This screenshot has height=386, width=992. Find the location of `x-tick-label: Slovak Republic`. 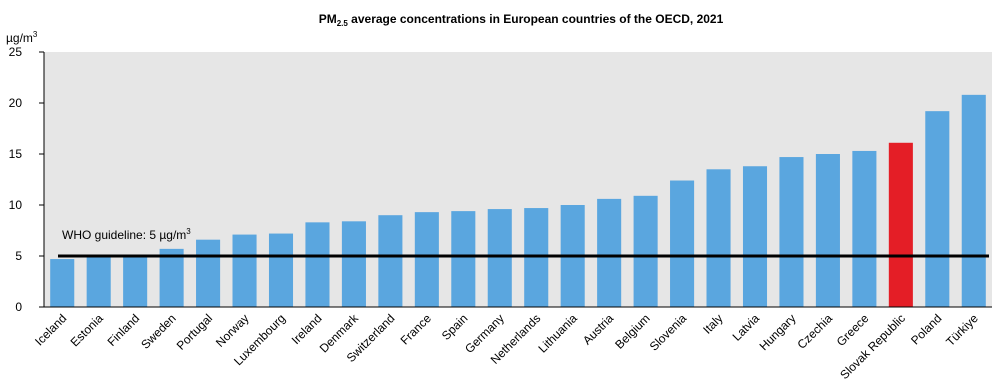

x-tick-label: Slovak Republic is located at coordinates (872, 346).